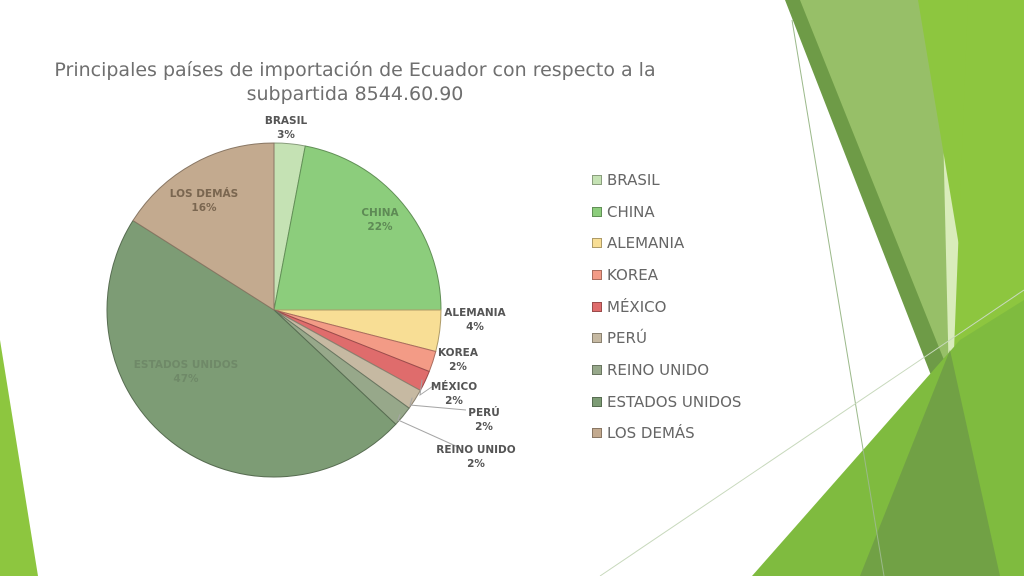 This screenshot has height=576, width=1024. I want to click on slice-label-category: MÉXICO, so click(454, 386).